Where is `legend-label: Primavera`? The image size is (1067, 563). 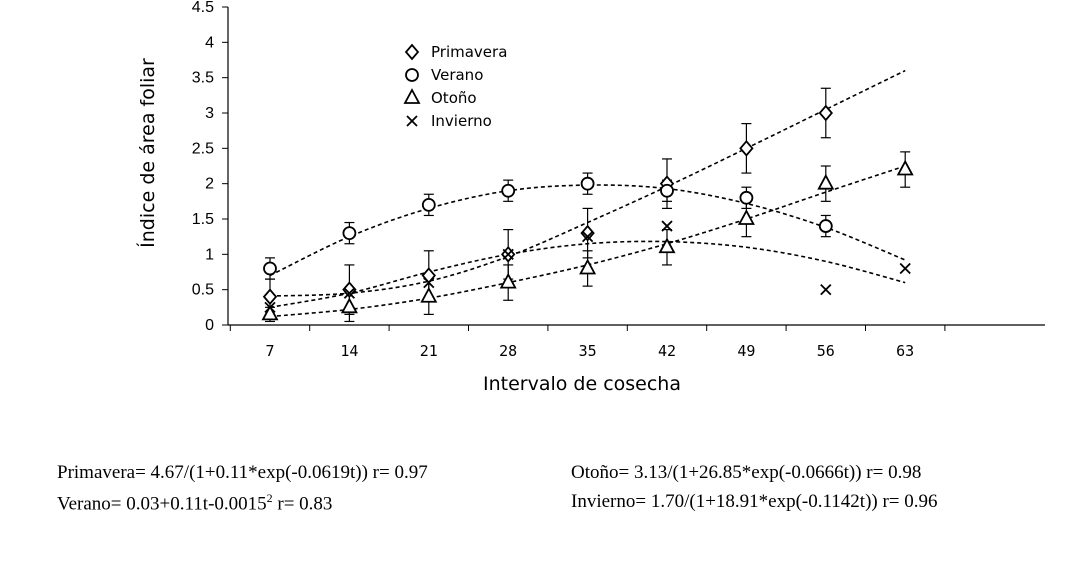 legend-label: Primavera is located at coordinates (469, 52).